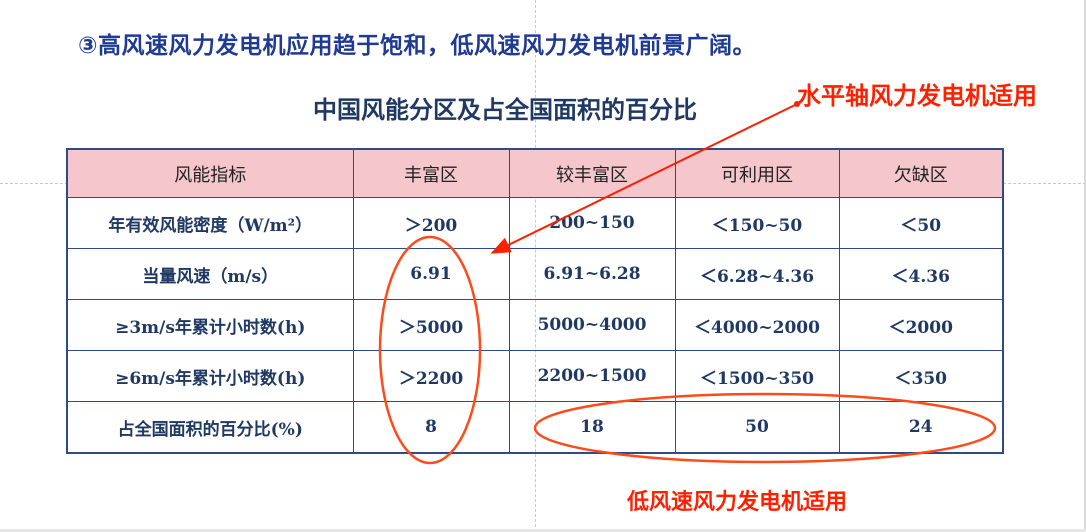 The height and width of the screenshot is (532, 1086). I want to click on table-cell: ＞5000, so click(431, 325).